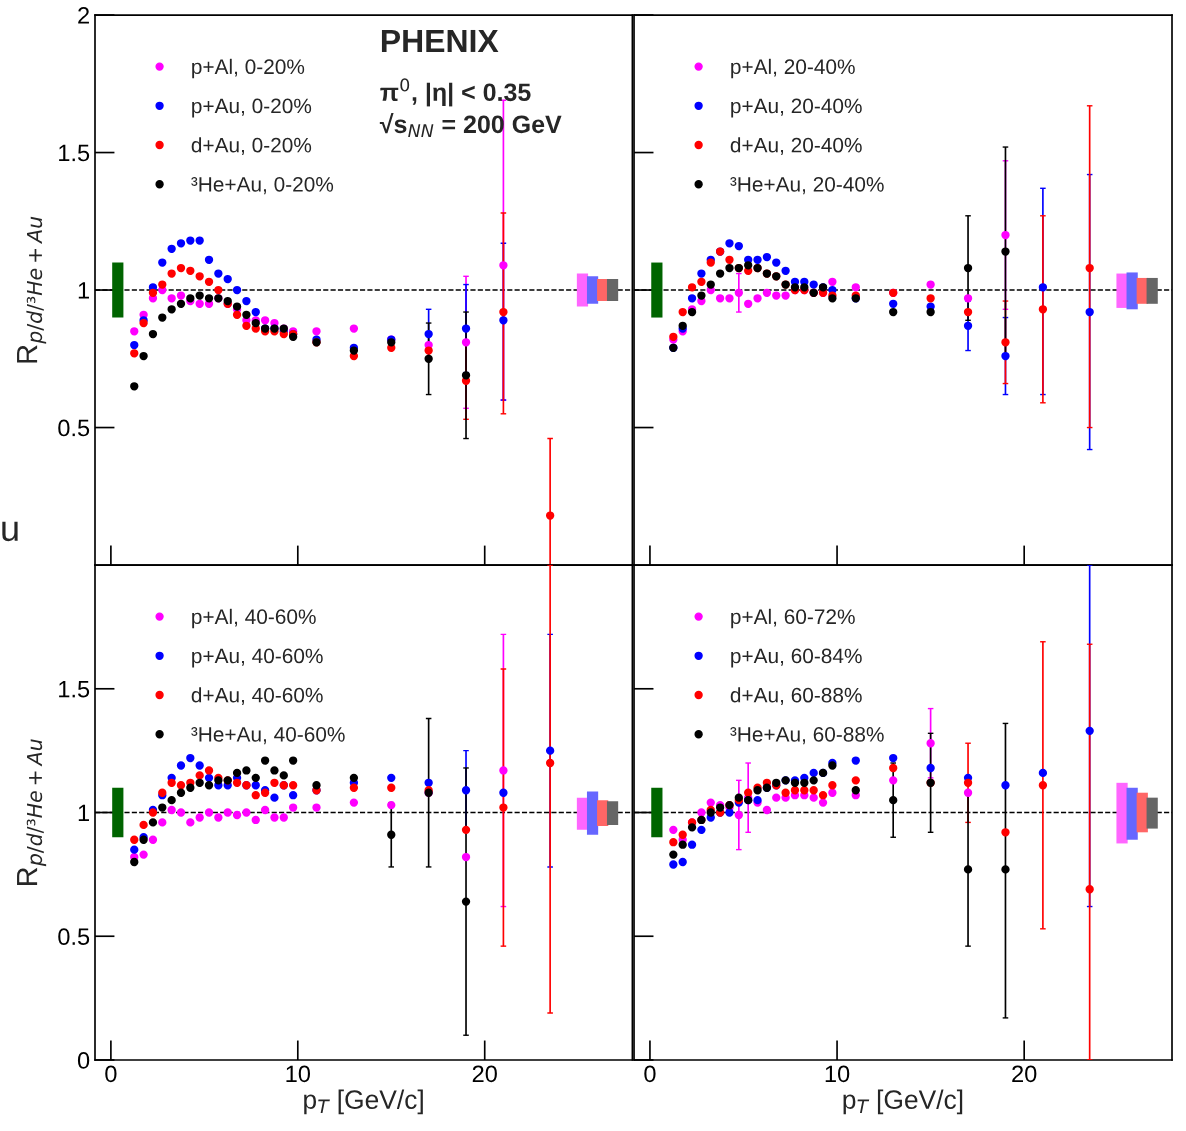  I want to click on y-tick-label: 0, so click(83, 1060).